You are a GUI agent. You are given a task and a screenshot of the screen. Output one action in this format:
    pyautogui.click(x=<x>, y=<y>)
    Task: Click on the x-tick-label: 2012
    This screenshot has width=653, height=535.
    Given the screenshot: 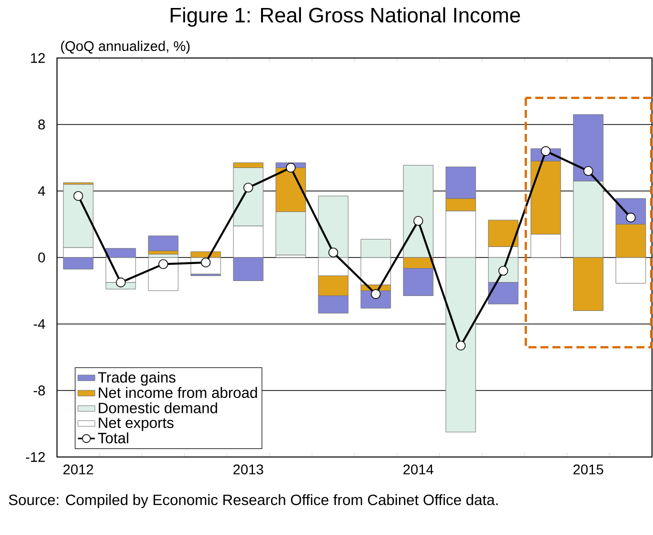 What is the action you would take?
    pyautogui.click(x=78, y=469)
    